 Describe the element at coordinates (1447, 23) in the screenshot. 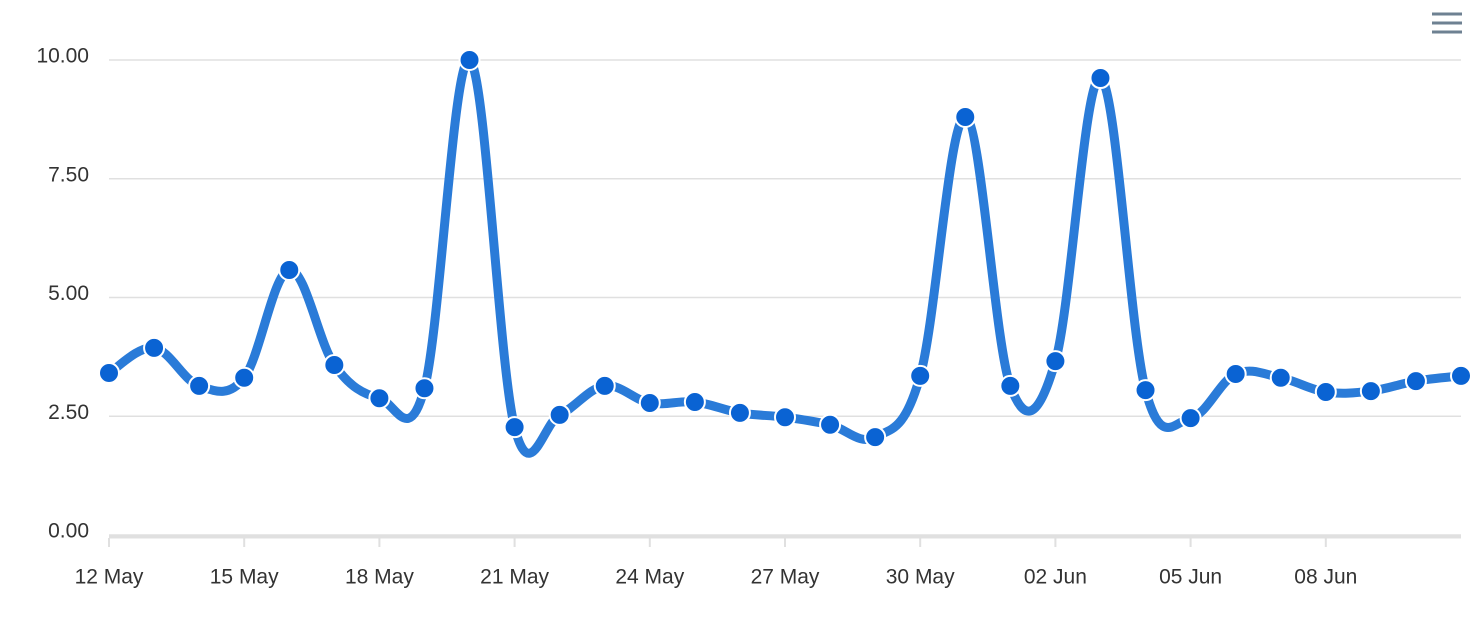

I see `menu-icon` at that location.